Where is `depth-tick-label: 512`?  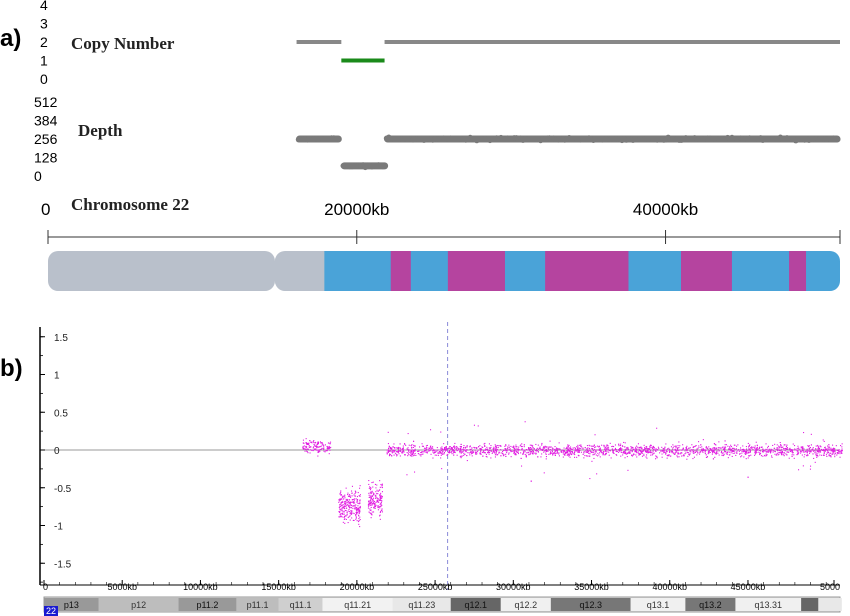
depth-tick-label: 512 is located at coordinates (46, 102).